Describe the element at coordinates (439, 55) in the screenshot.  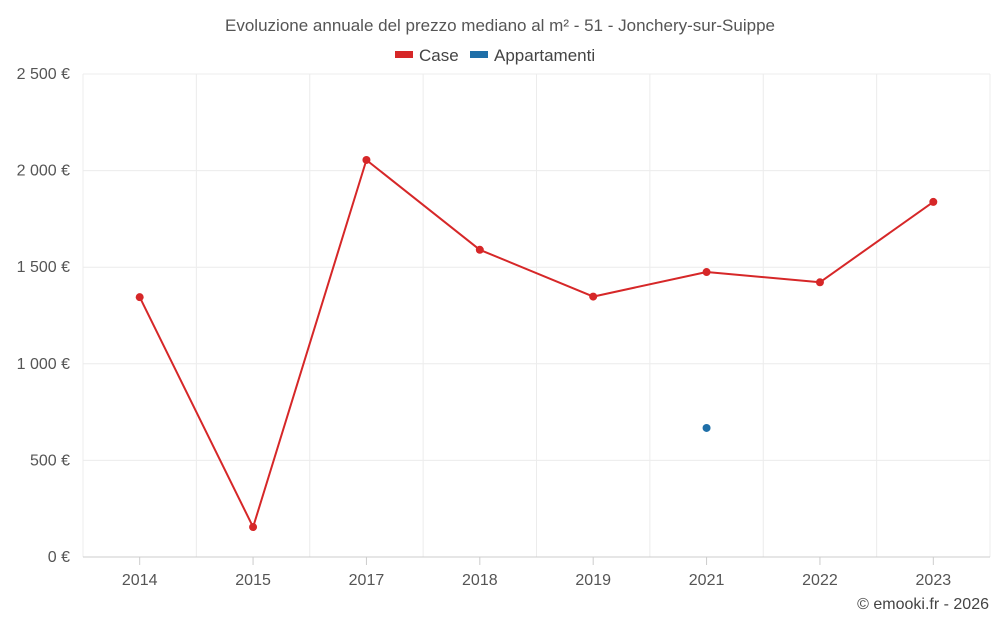
I see `legend-label-case: Case` at that location.